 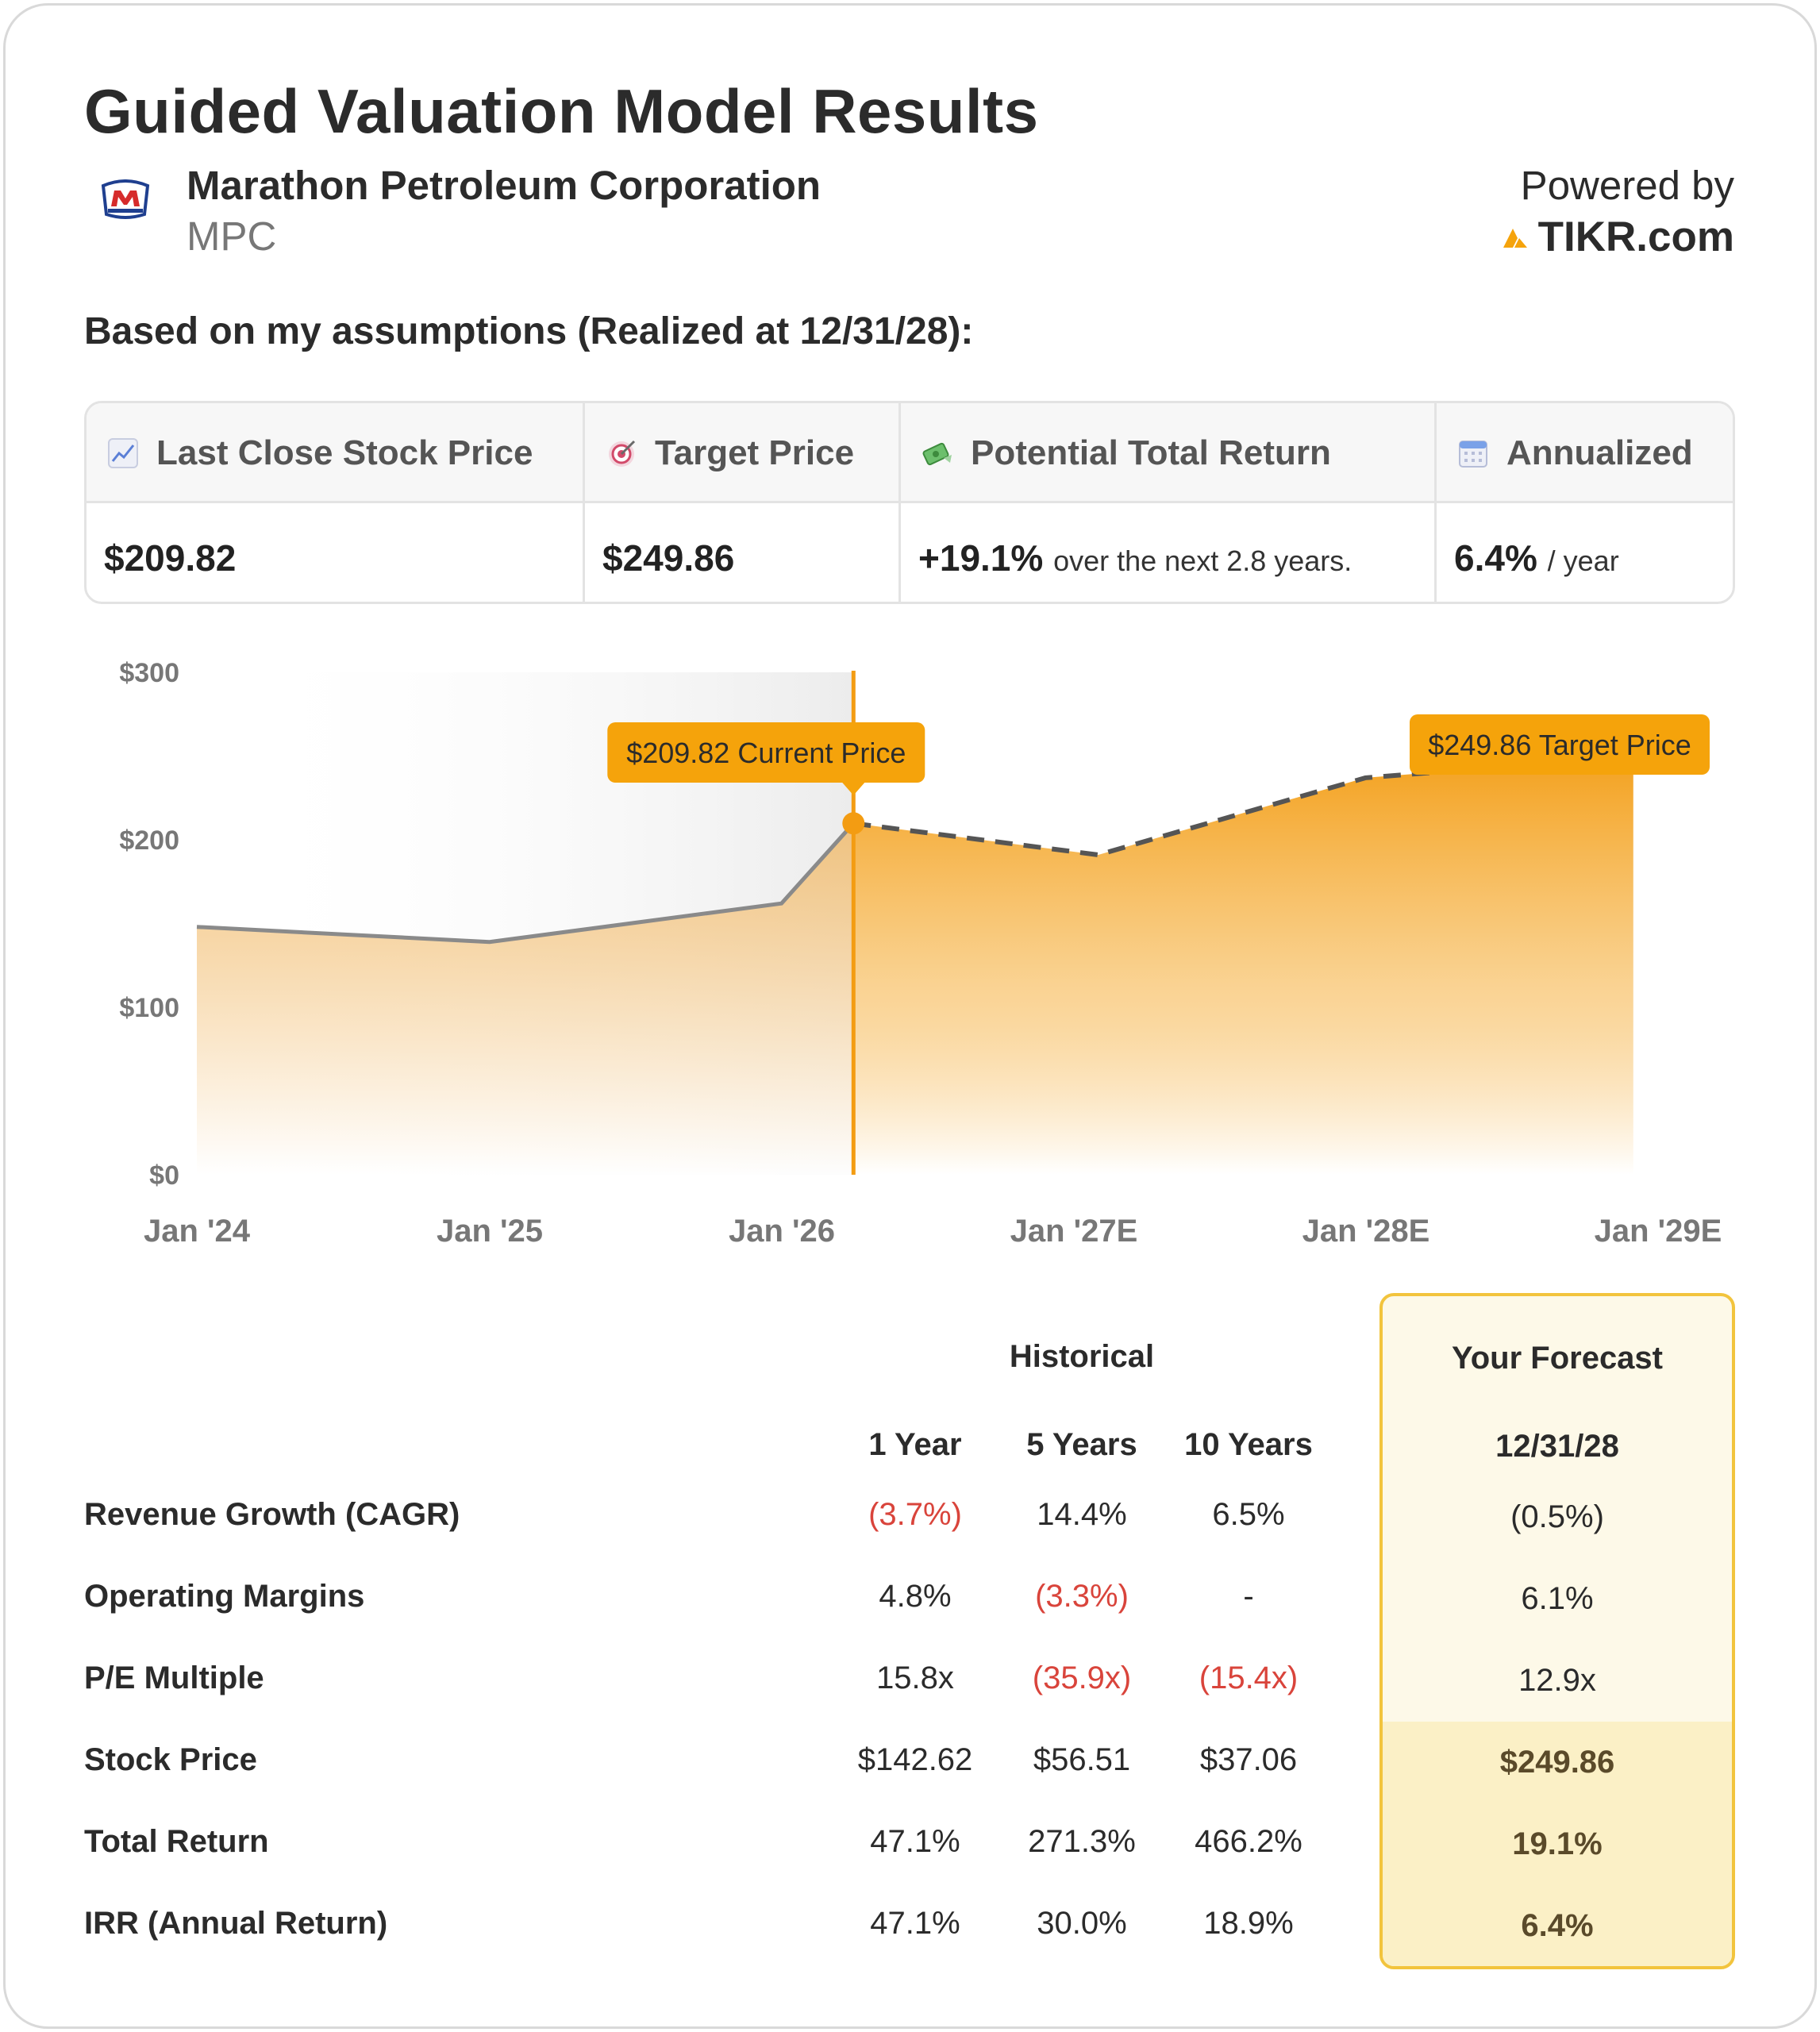 What do you see at coordinates (1557, 1631) in the screenshot?
I see `forecast-panel` at bounding box center [1557, 1631].